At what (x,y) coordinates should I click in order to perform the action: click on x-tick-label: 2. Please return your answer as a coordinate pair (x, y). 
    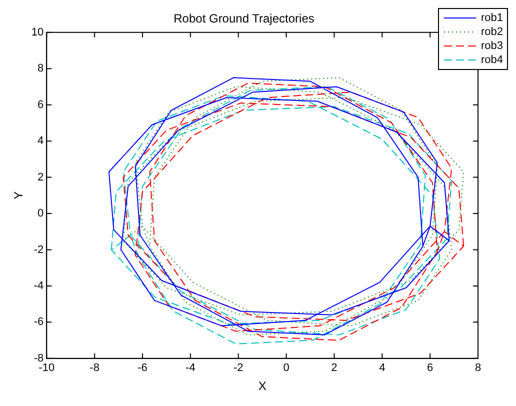
    Looking at the image, I should click on (334, 368).